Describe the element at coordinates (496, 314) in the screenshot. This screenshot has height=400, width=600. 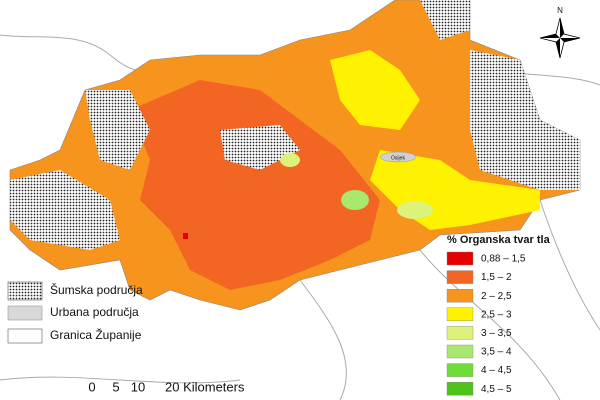
I see `legend-label: 2,5 – 3` at that location.